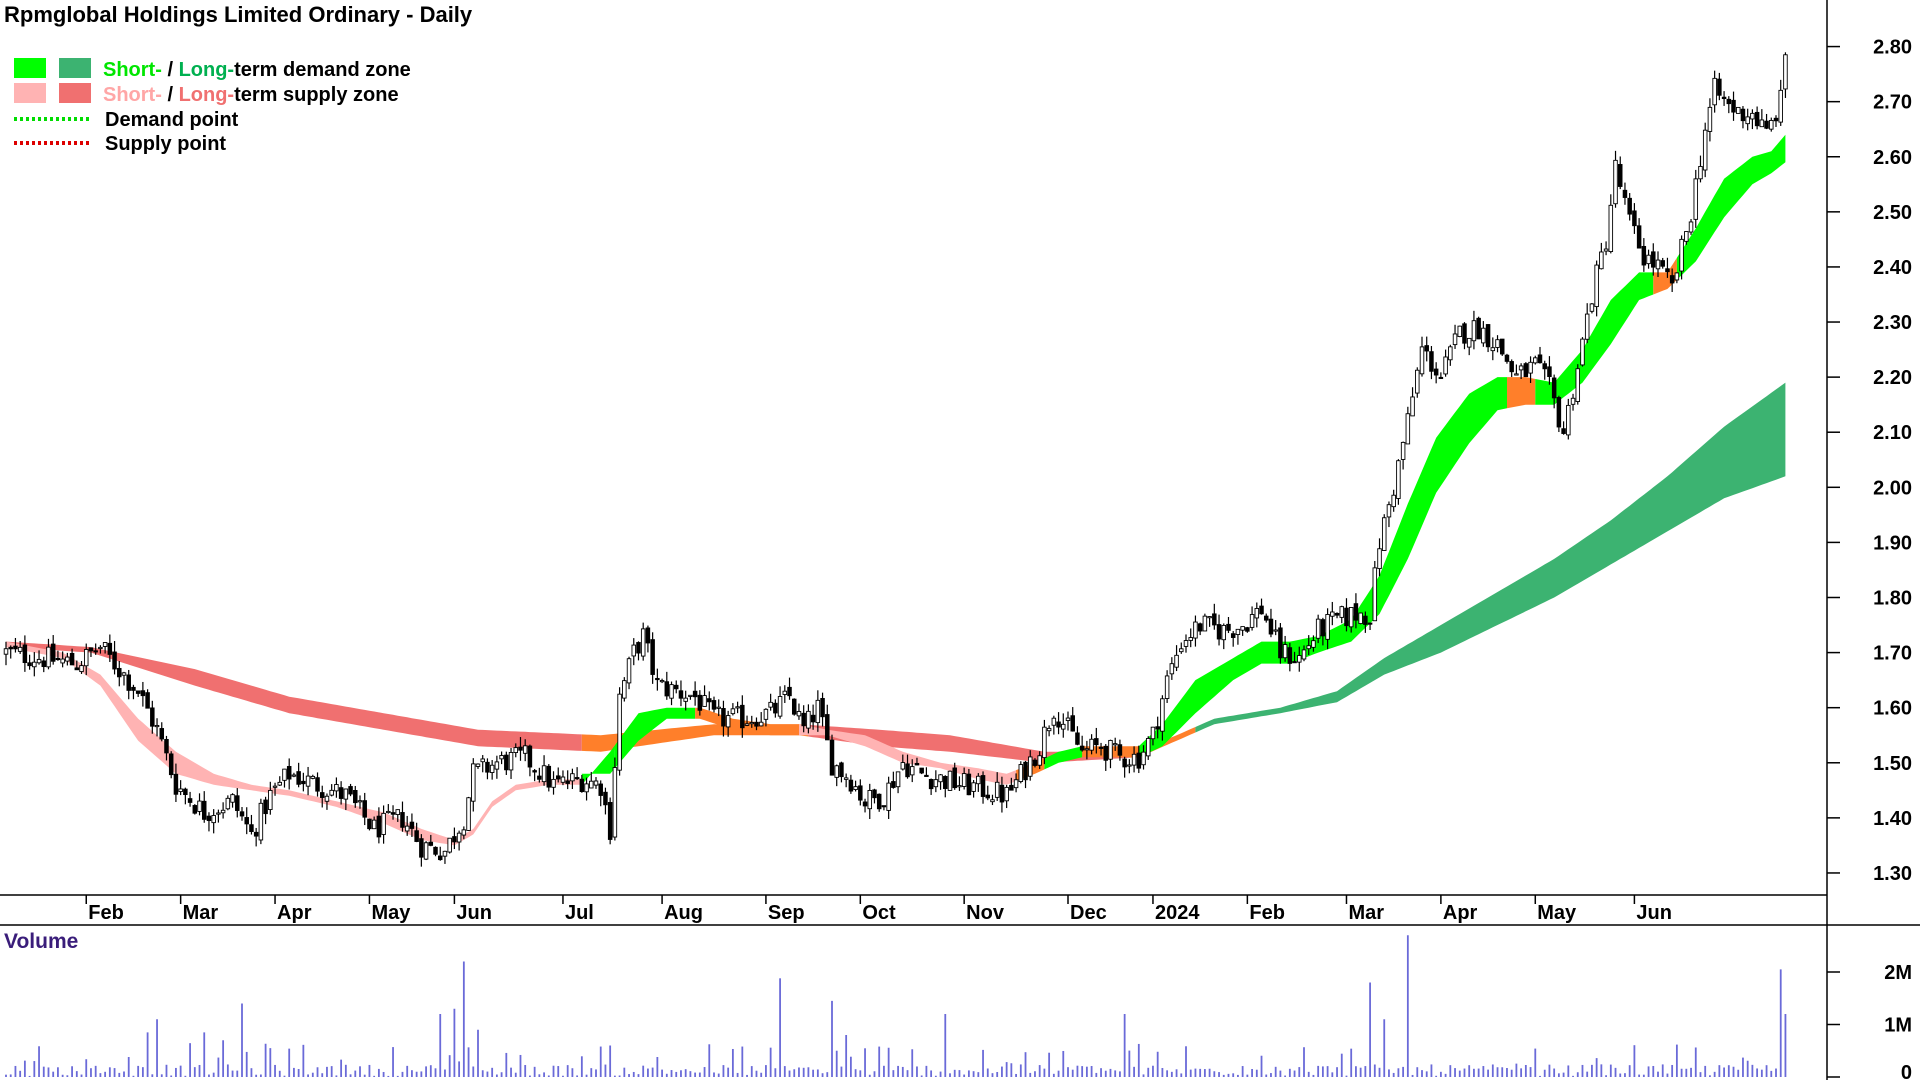  What do you see at coordinates (1869, 1021) in the screenshot?
I see `volume-tick-labels: 2M 1M 0` at bounding box center [1869, 1021].